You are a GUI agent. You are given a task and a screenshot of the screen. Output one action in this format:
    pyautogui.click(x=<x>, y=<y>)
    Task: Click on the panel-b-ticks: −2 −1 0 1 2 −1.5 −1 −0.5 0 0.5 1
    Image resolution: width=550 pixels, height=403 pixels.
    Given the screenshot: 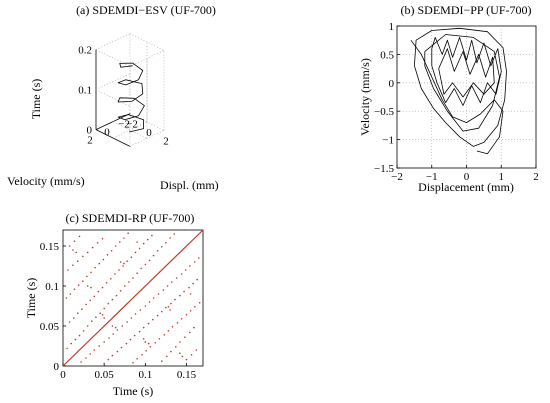 What is the action you would take?
    pyautogui.click(x=456, y=102)
    